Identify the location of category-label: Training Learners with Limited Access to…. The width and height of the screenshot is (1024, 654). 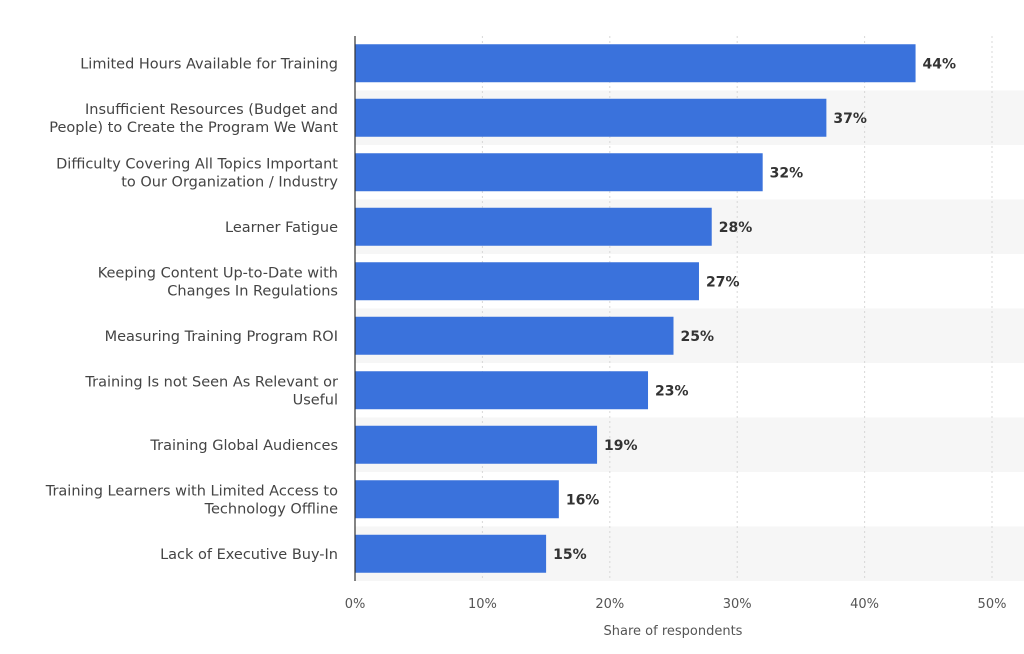
(191, 500).